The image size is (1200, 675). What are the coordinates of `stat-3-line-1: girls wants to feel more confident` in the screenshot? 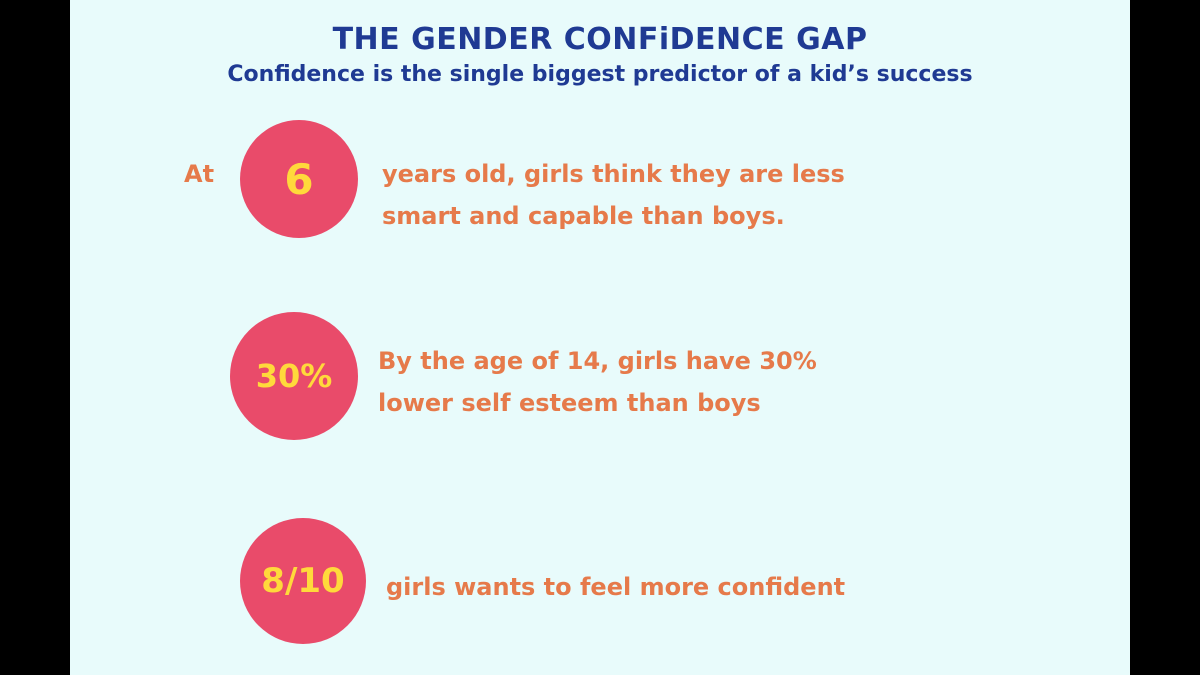 It's located at (616, 587).